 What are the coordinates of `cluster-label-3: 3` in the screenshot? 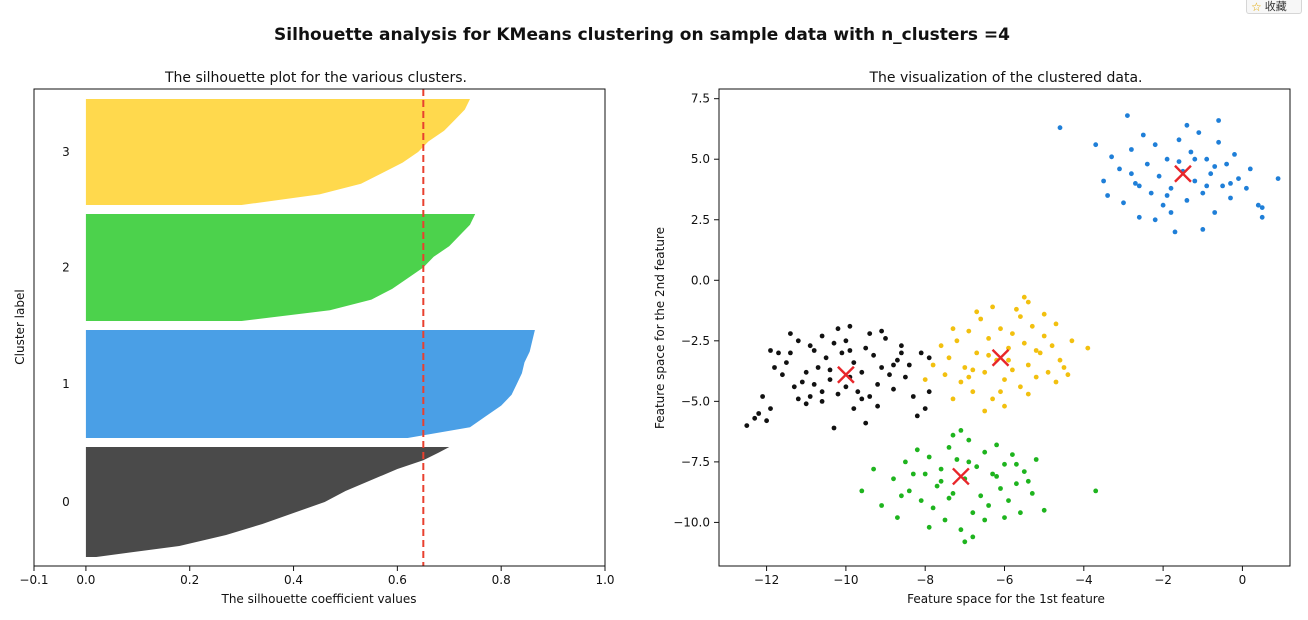 It's located at (66, 152).